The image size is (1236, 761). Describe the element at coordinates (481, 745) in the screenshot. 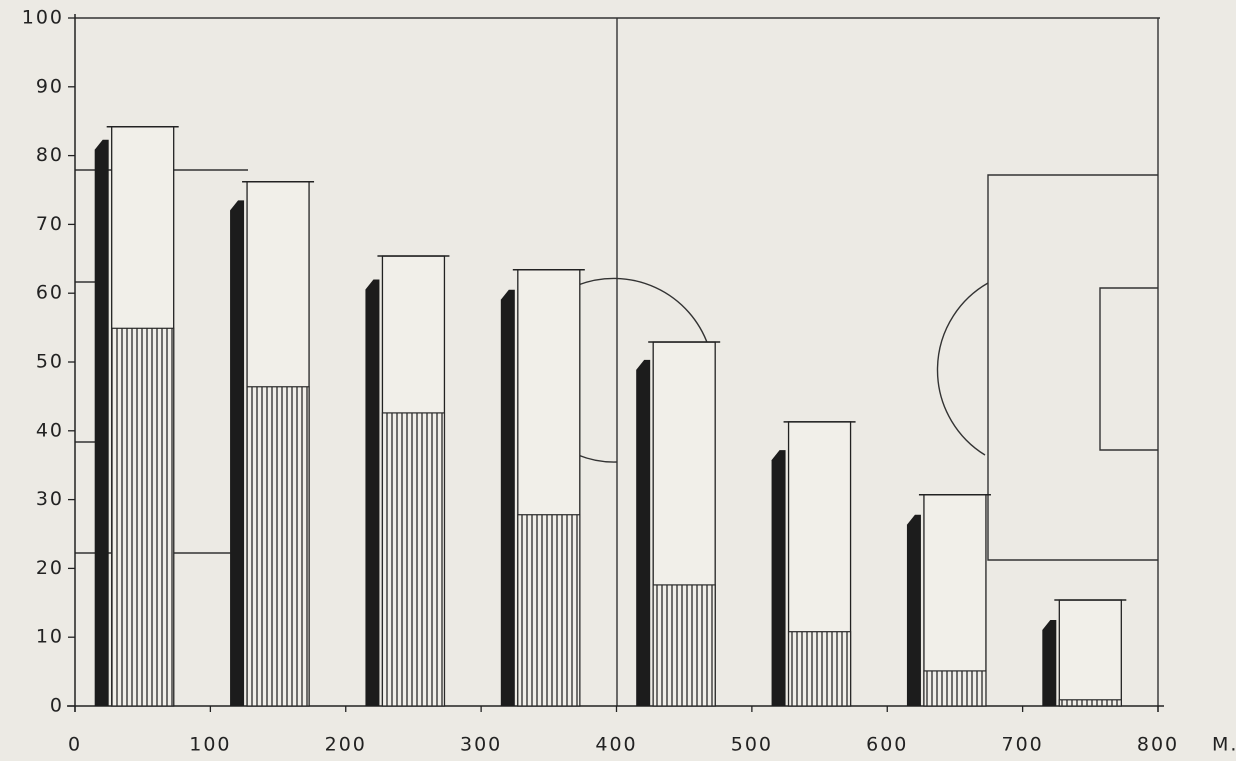

I see `x-tick-label: 300` at that location.